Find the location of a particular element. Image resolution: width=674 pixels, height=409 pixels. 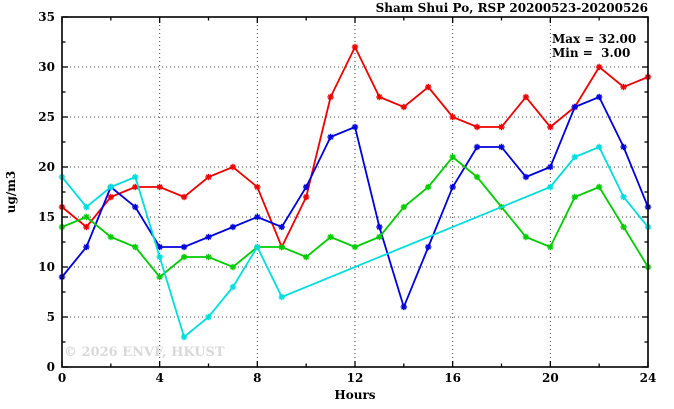

svg-text: 30 is located at coordinates (46, 67).